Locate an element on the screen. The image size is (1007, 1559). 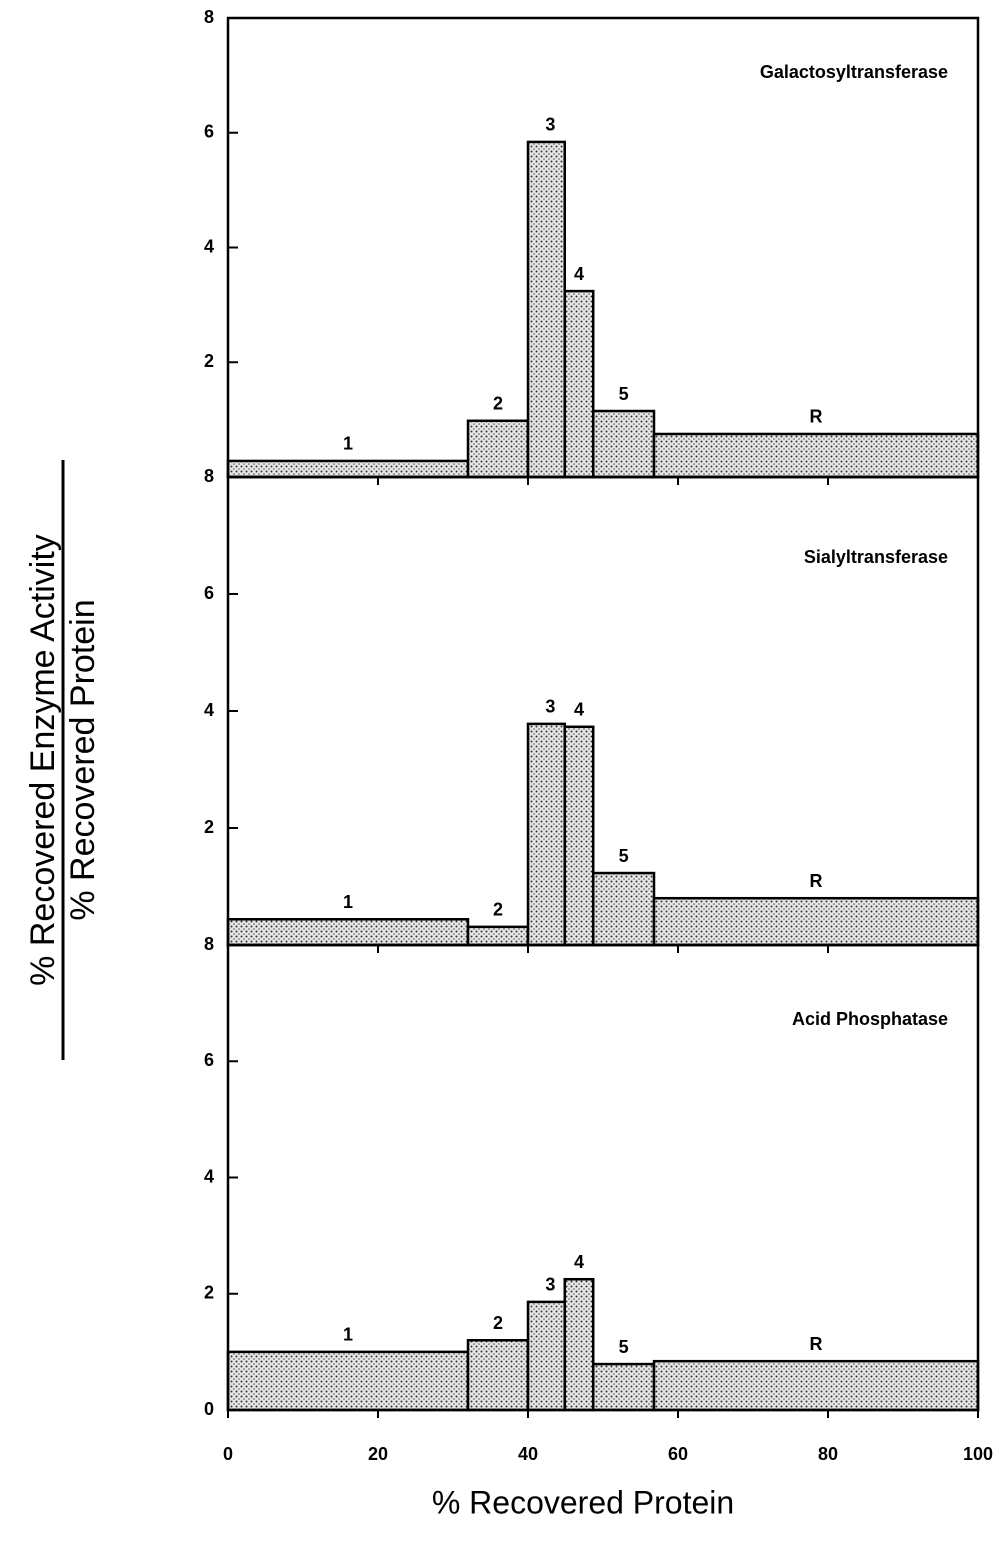
y-label-denominator: % Recovered Protein is located at coordinates (83, 759).